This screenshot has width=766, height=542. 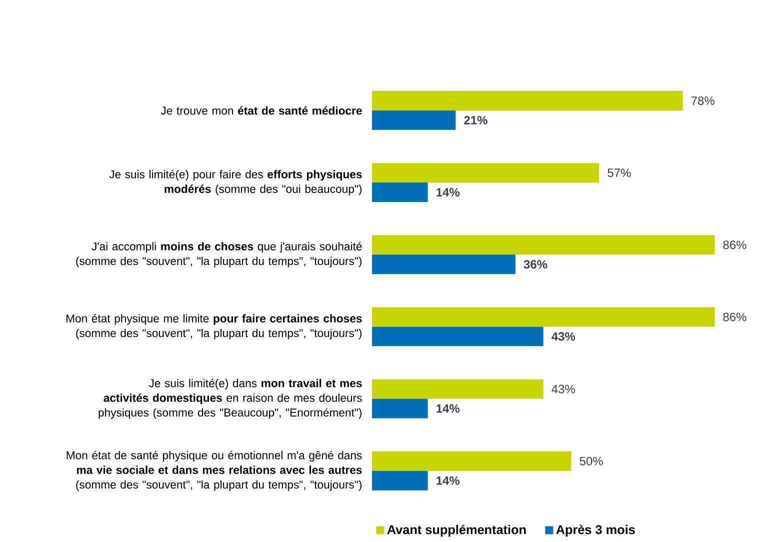 What do you see at coordinates (261, 110) in the screenshot?
I see `y-tick-label: Je trouve mon état de santé médiocre` at bounding box center [261, 110].